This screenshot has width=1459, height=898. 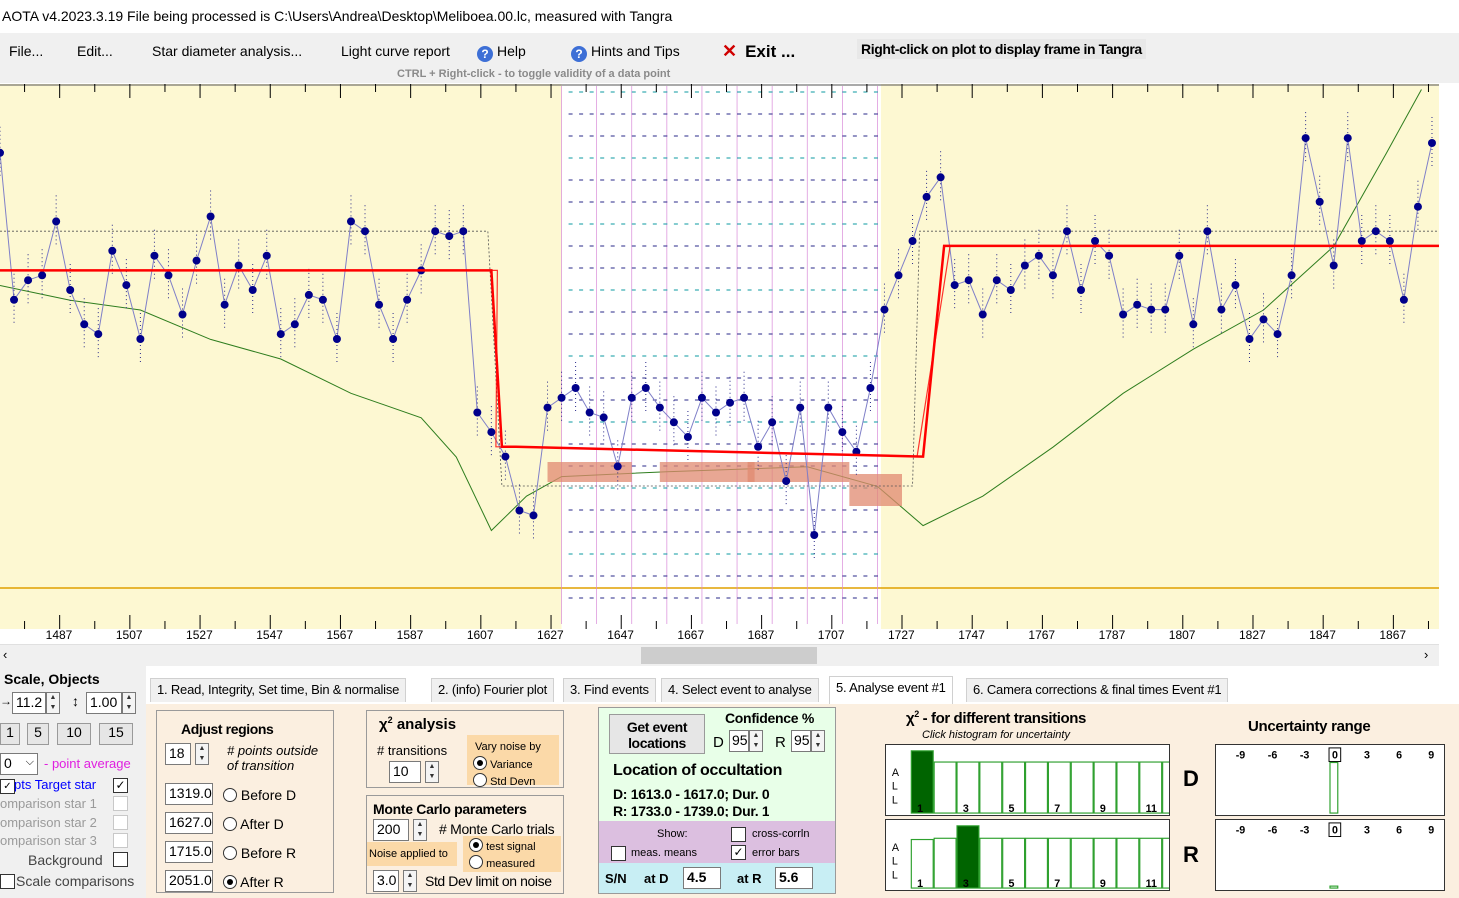 I want to click on std-devn-radio, so click(x=480, y=780).